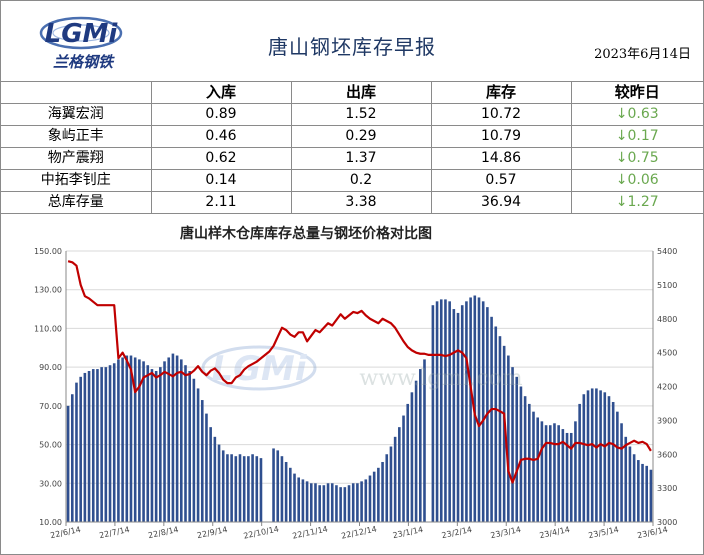 The width and height of the screenshot is (704, 555). Describe the element at coordinates (84, 62) in the screenshot. I see `svg-text: 兰格钢铁` at that location.